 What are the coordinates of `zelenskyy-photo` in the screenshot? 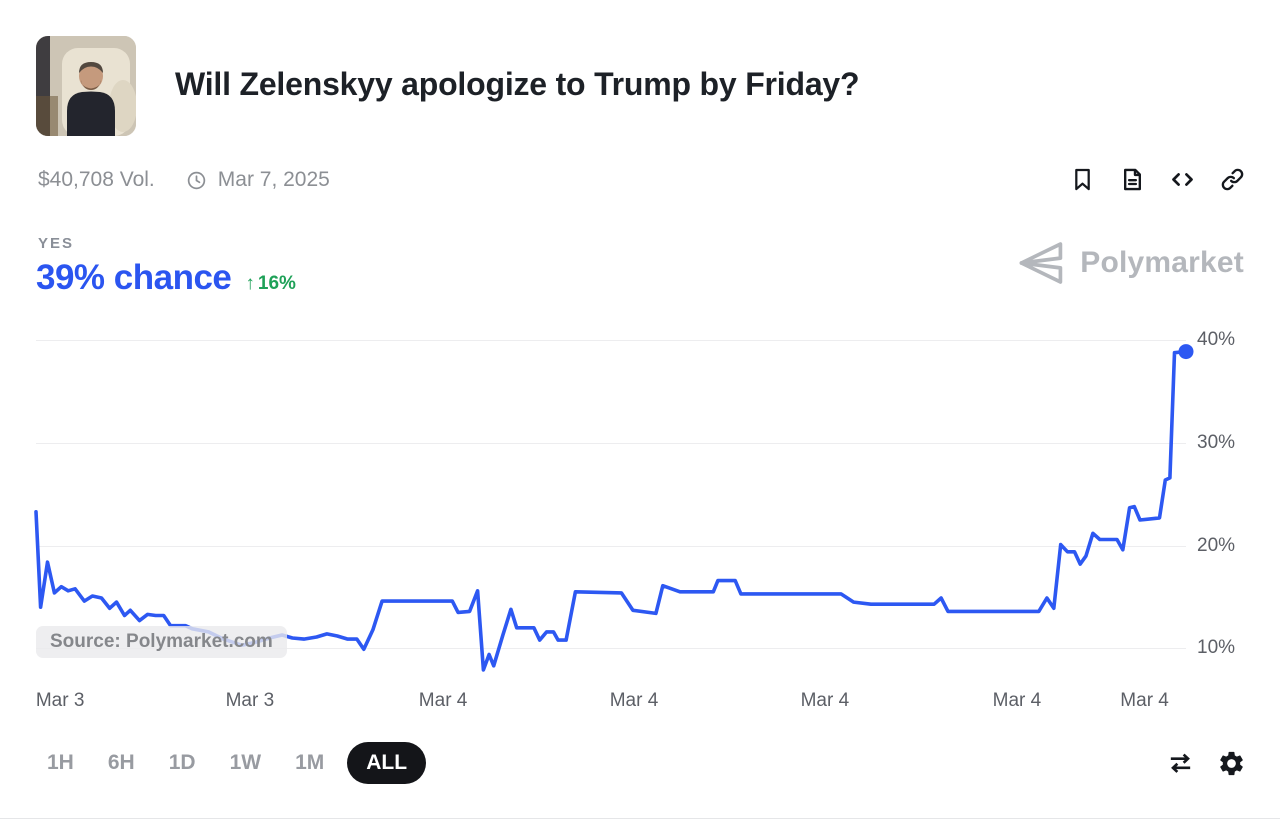 It's located at (86, 86).